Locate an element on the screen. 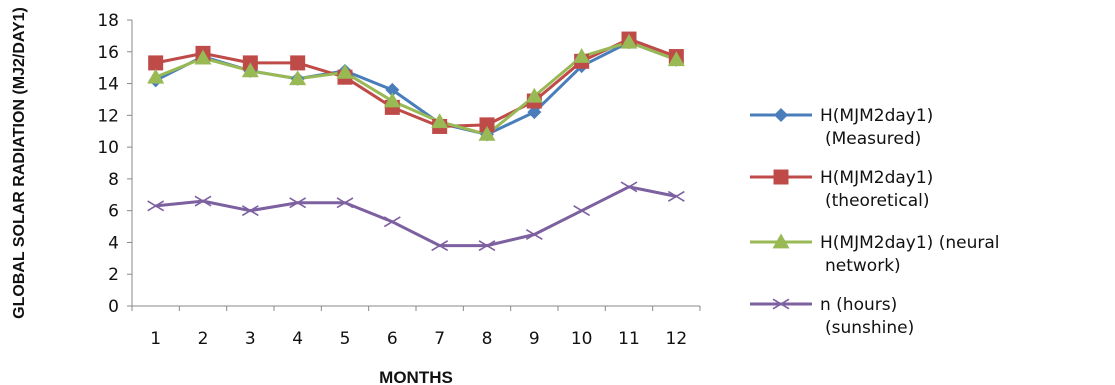  y-tick-labels: 0 2 4 6 8 10 12 14 16 18 is located at coordinates (114, 164).